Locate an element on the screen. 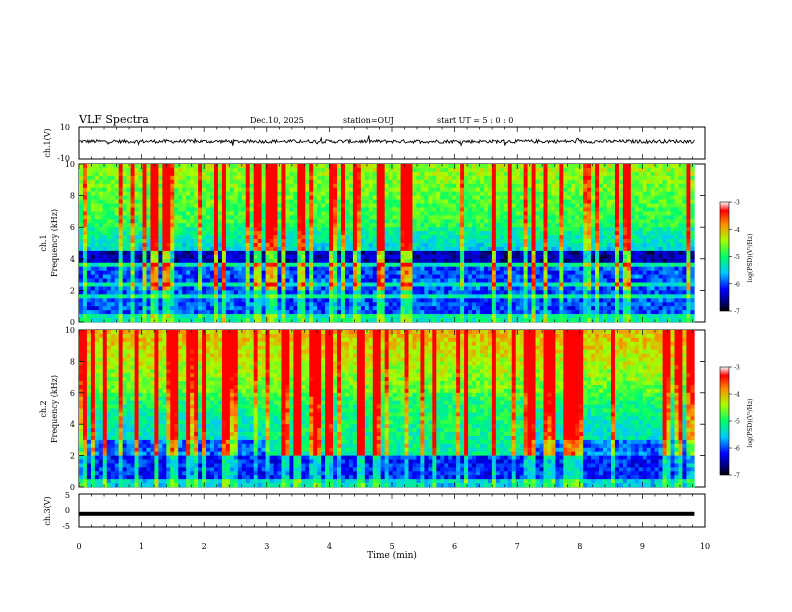 The image size is (792, 612). ch3-waveform-panel: 5 0 -5 ch.3(V) is located at coordinates (374, 511).